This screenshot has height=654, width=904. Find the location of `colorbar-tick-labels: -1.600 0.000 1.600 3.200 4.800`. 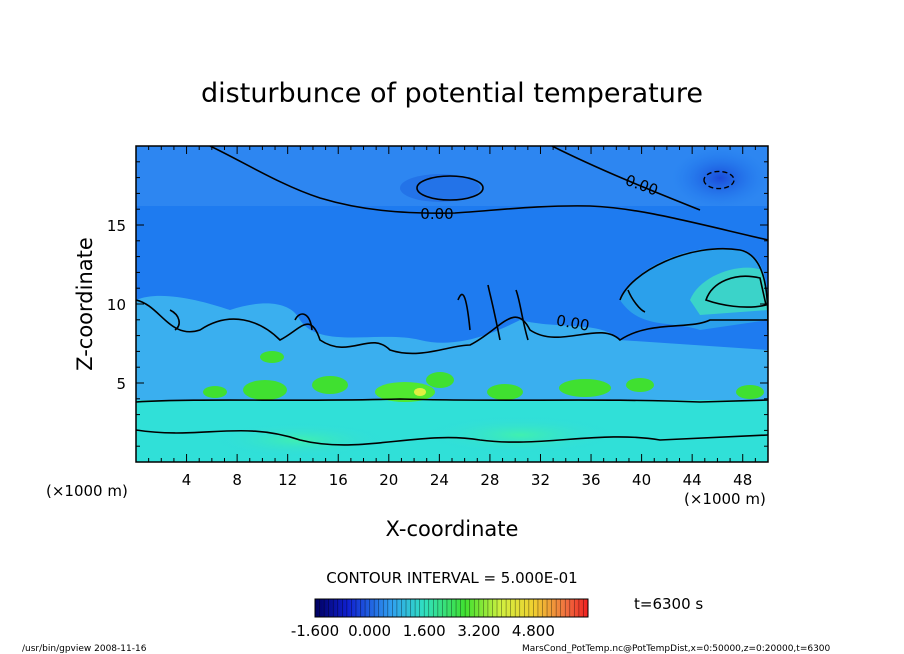

colorbar-tick-labels: -1.600 0.000 1.600 3.200 4.800 is located at coordinates (423, 631).